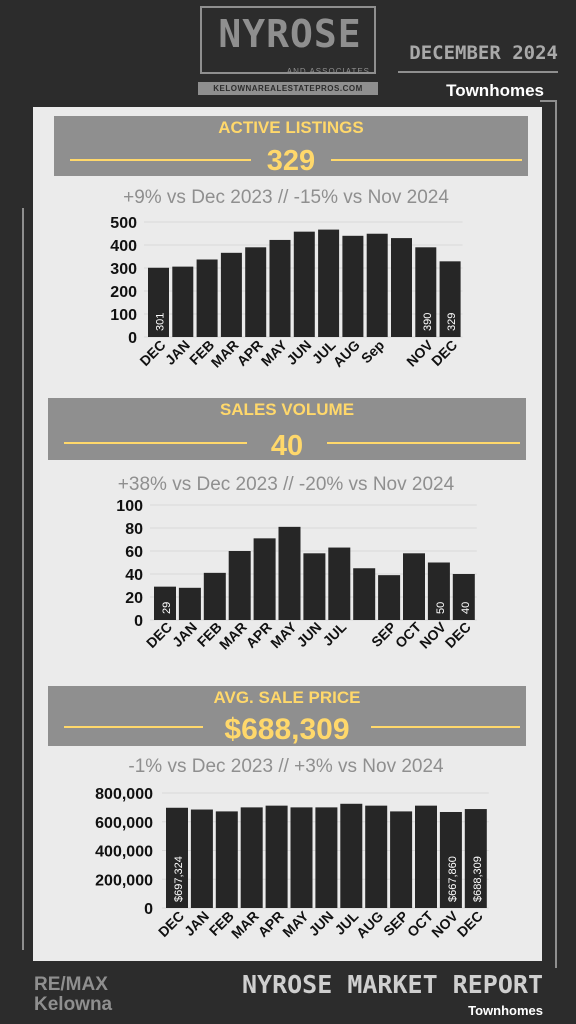 This screenshot has height=1024, width=576. What do you see at coordinates (123, 315) in the screenshot?
I see `y-tick-label: 100` at bounding box center [123, 315].